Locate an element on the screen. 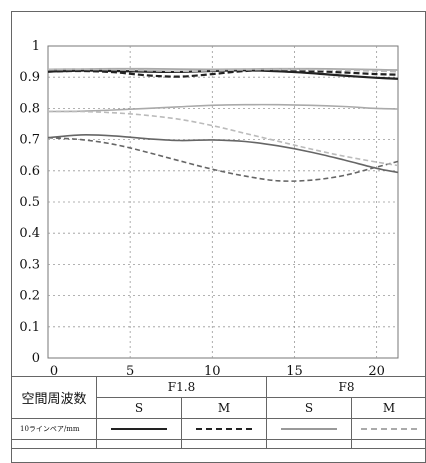 Image resolution: width=426 pixels, height=463 pixels. y-tick-label: 0.1 is located at coordinates (29, 327).